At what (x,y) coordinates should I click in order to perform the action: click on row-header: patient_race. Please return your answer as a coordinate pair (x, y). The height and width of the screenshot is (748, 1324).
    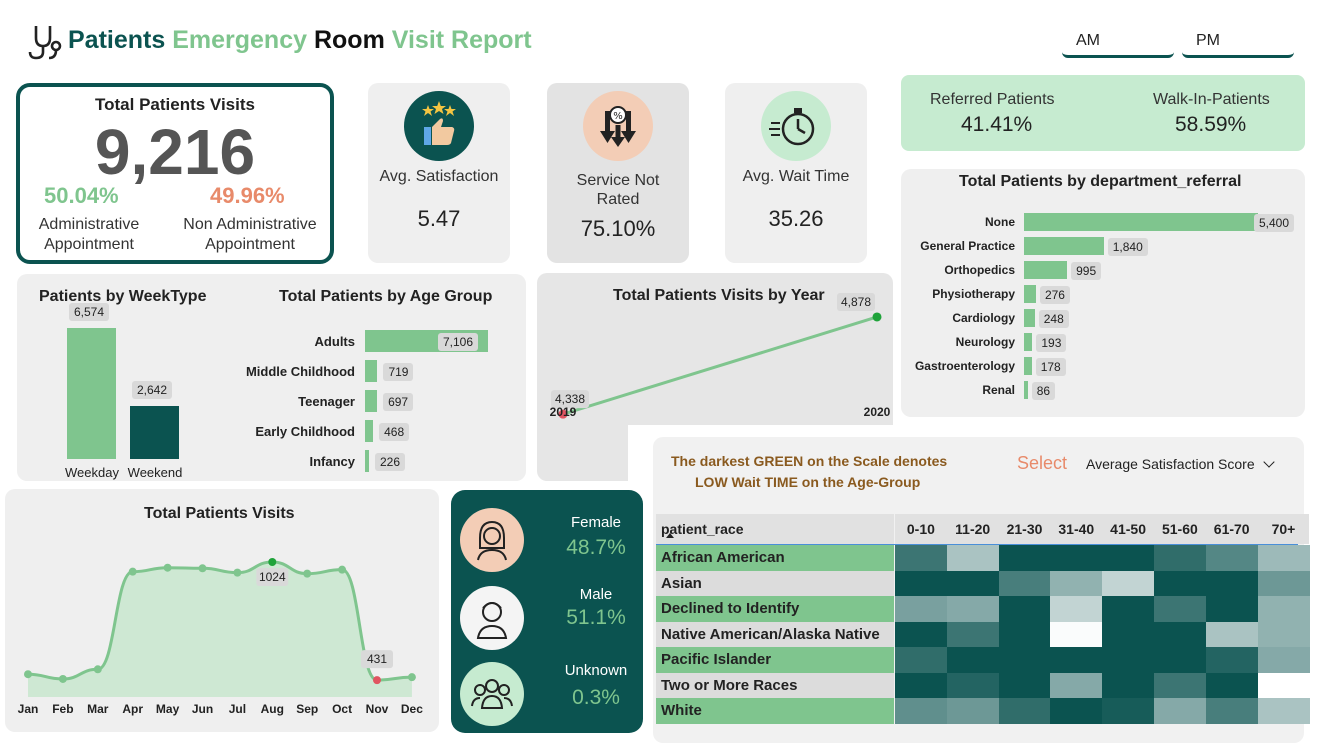
    Looking at the image, I should click on (775, 529).